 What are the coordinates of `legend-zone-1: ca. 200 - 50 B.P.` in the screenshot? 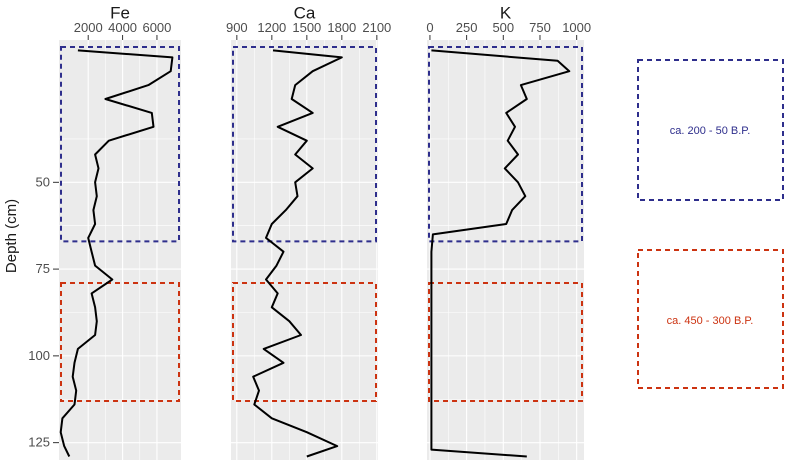 It's located at (710, 130).